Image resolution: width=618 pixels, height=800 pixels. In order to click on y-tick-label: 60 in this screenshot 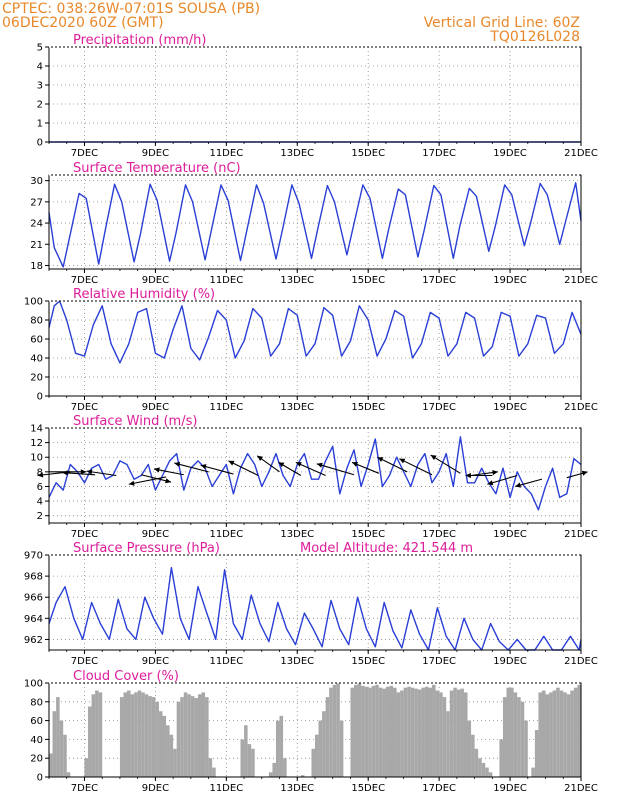, I will do `click(36, 340)`.